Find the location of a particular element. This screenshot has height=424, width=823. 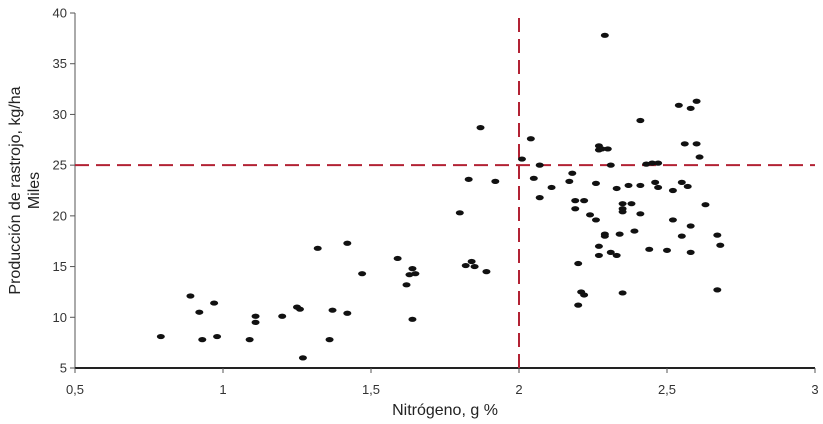

y-tick-label: 40 is located at coordinates (60, 13).